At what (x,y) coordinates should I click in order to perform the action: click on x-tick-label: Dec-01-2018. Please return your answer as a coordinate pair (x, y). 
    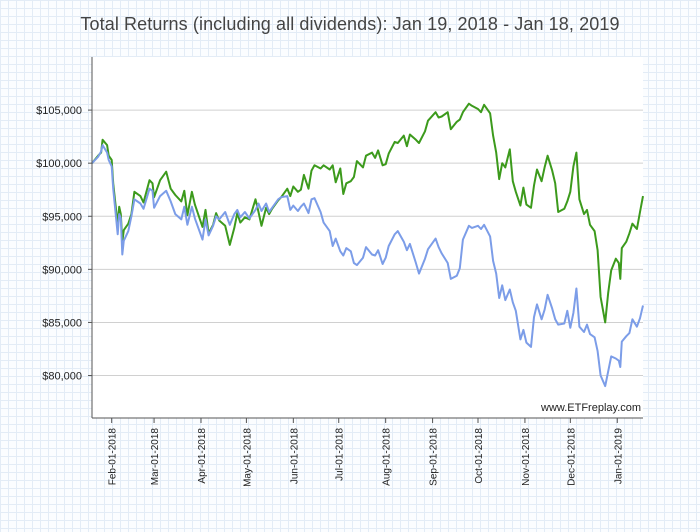
    Looking at the image, I should click on (571, 457).